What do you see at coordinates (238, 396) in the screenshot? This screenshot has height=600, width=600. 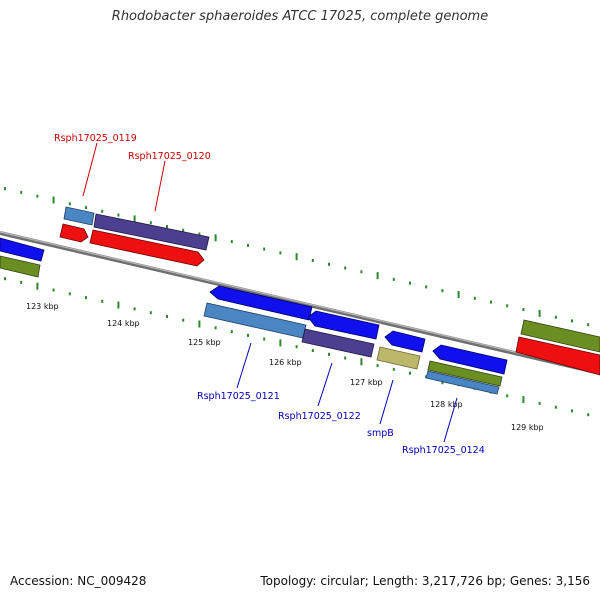 I see `gene-label: Rsph17025_0121` at bounding box center [238, 396].